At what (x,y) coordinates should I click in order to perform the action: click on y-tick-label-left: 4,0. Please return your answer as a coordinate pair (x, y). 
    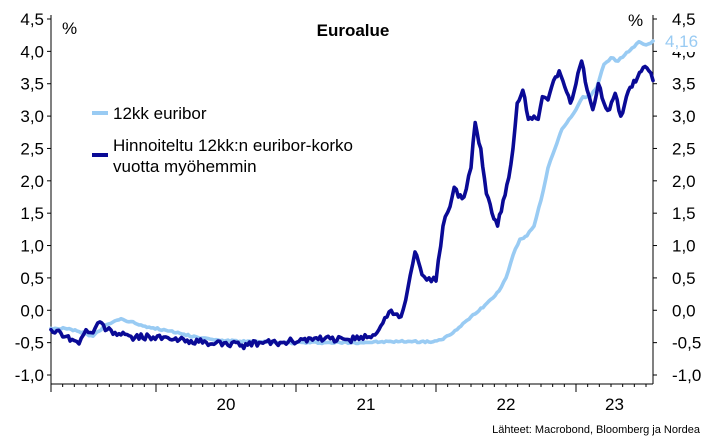
    Looking at the image, I should click on (32, 51).